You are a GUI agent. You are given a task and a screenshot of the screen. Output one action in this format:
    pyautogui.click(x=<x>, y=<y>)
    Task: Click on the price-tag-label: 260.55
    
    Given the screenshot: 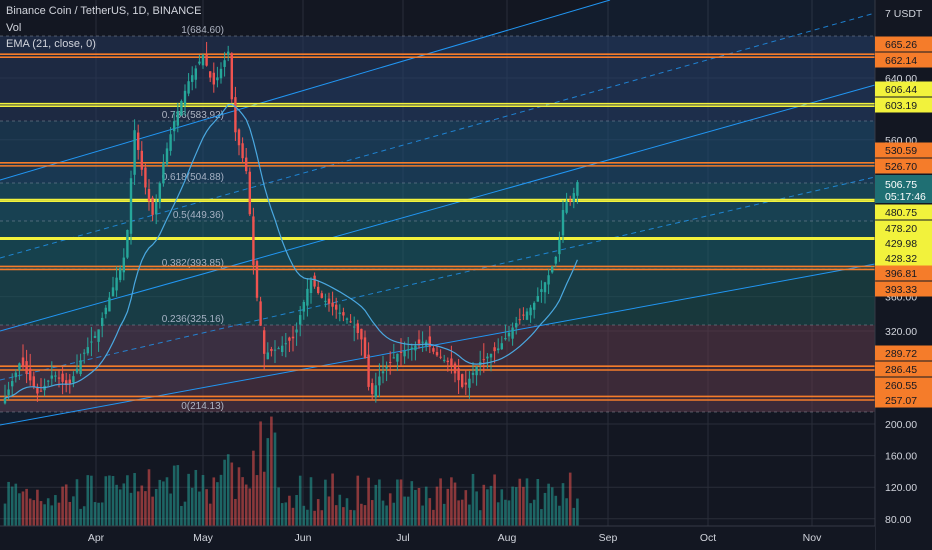 What is the action you would take?
    pyautogui.click(x=901, y=386)
    